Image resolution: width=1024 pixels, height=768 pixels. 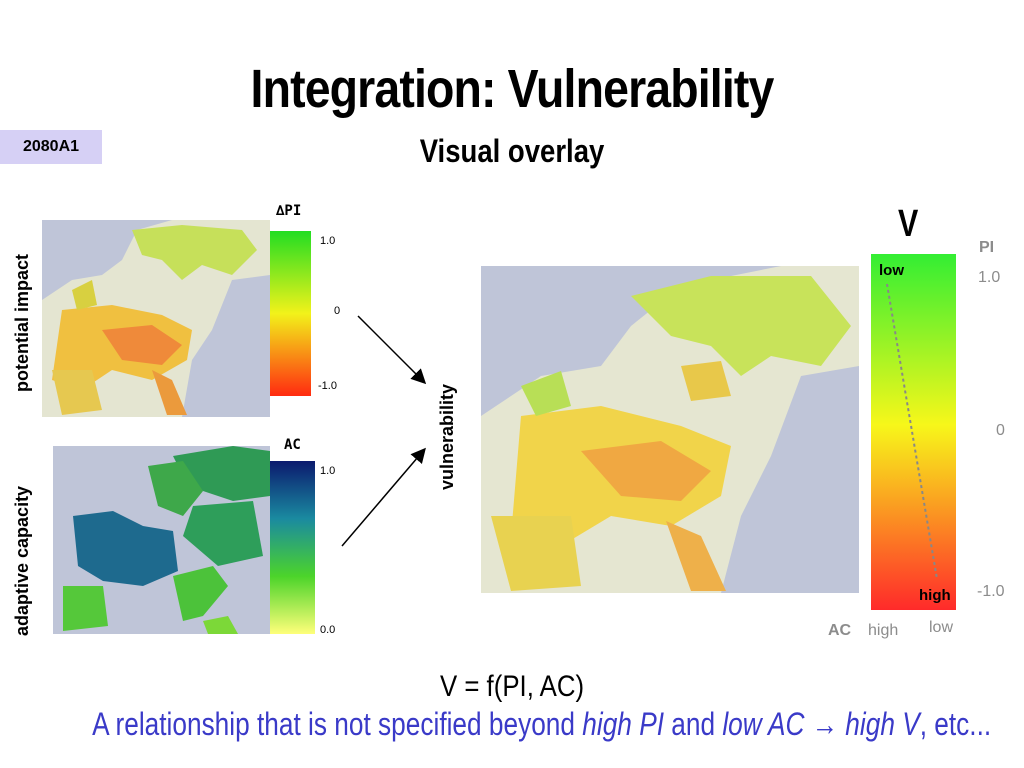 I want to click on slide-title: Integration: Vulnerability, so click(x=512, y=89).